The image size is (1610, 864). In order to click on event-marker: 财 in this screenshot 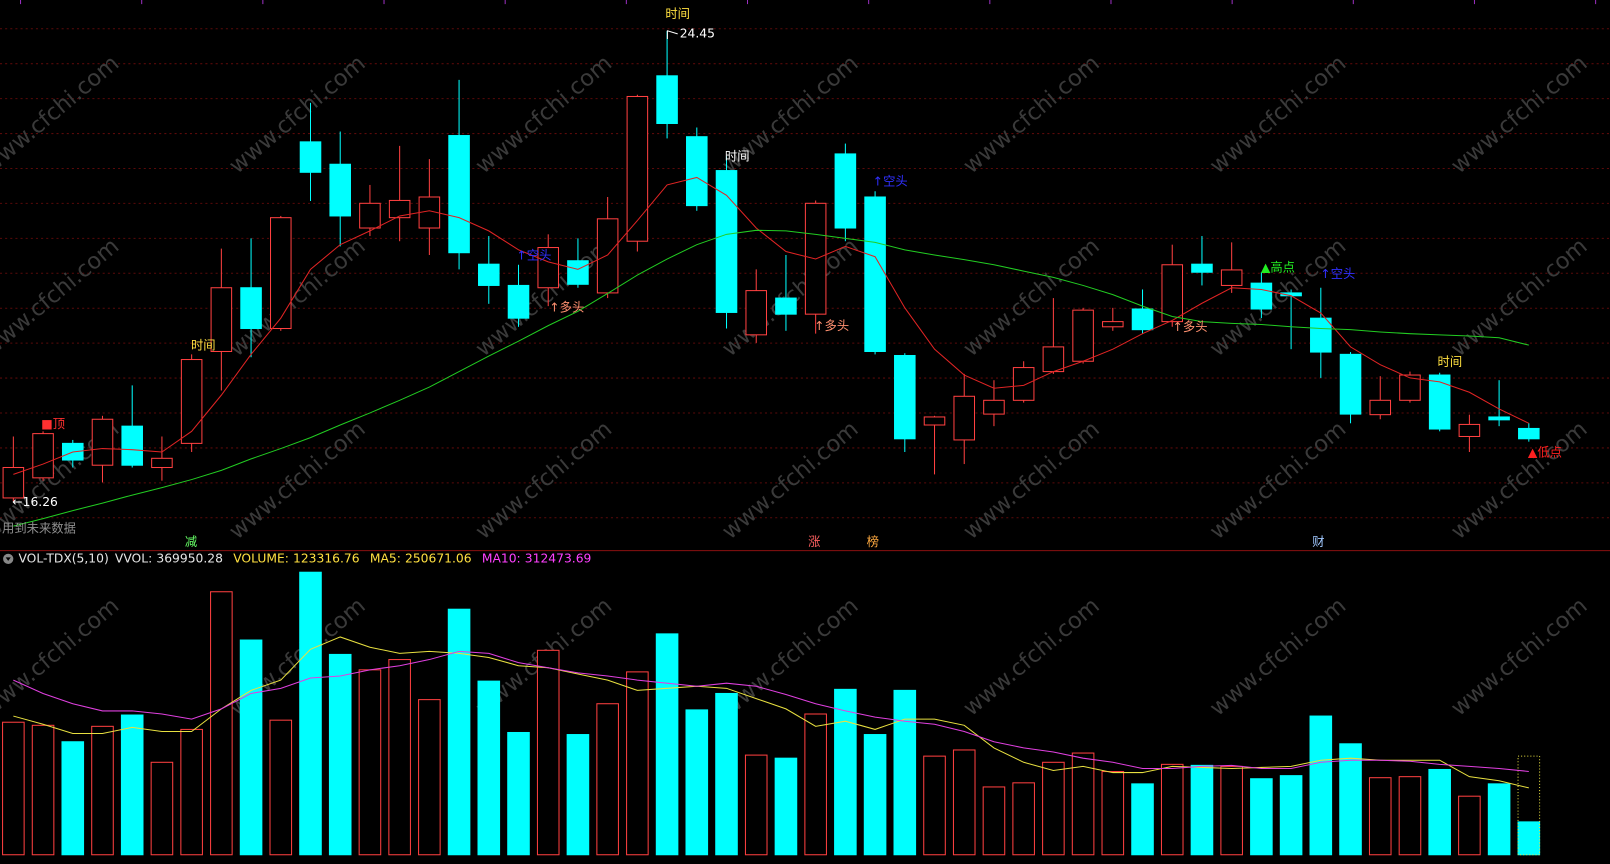, I will do `click(1318, 542)`.